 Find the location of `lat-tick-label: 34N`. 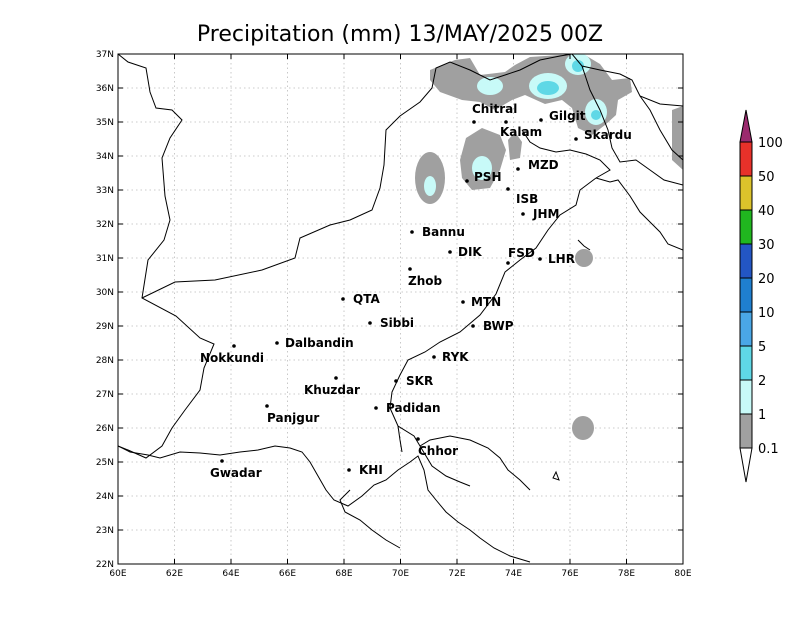

lat-tick-label: 34N is located at coordinates (105, 157).